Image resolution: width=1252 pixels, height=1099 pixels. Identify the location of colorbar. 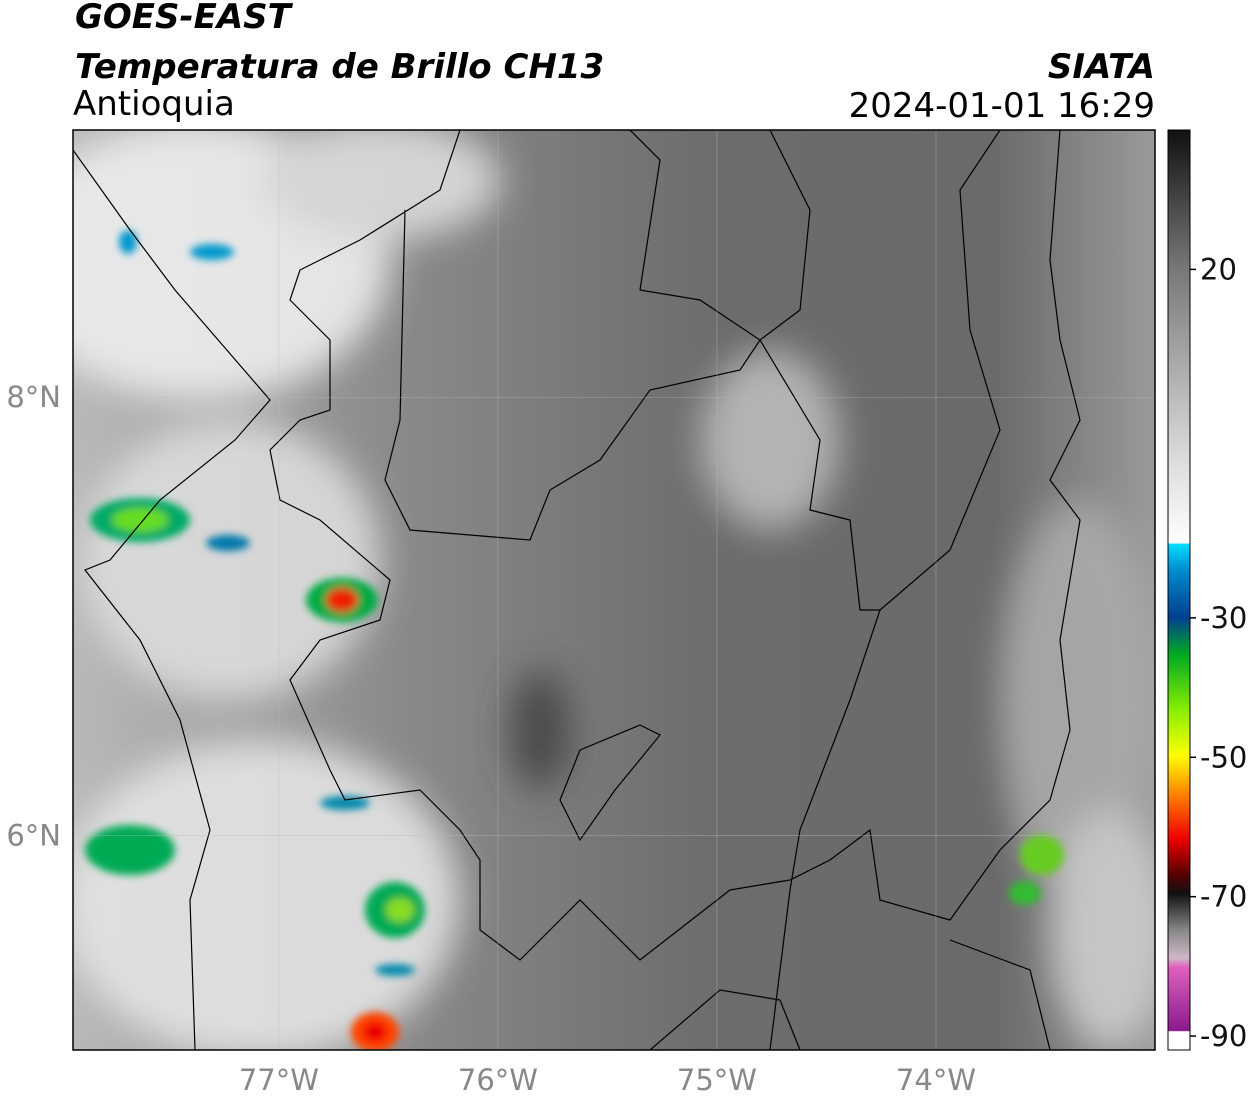
(1179, 590).